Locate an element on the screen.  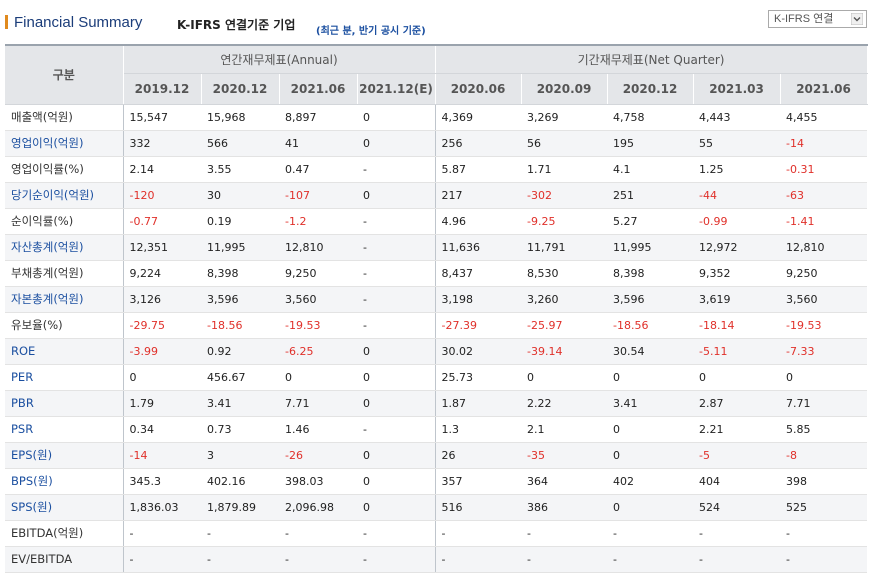
quarter-group-header: 기간재무제표(Net Quarter) is located at coordinates (651, 59).